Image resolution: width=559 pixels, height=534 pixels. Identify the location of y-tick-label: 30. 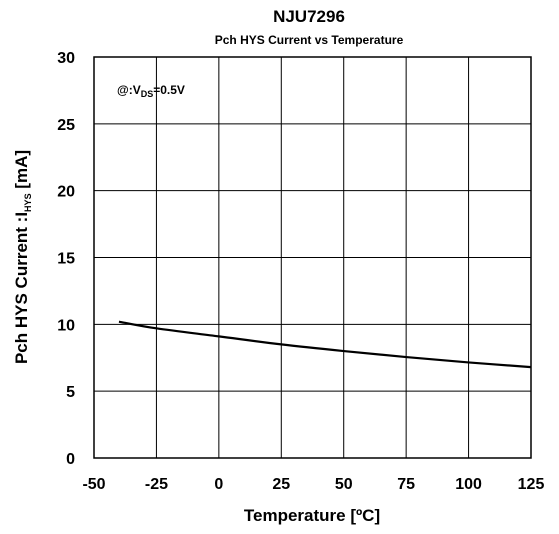
(66, 58).